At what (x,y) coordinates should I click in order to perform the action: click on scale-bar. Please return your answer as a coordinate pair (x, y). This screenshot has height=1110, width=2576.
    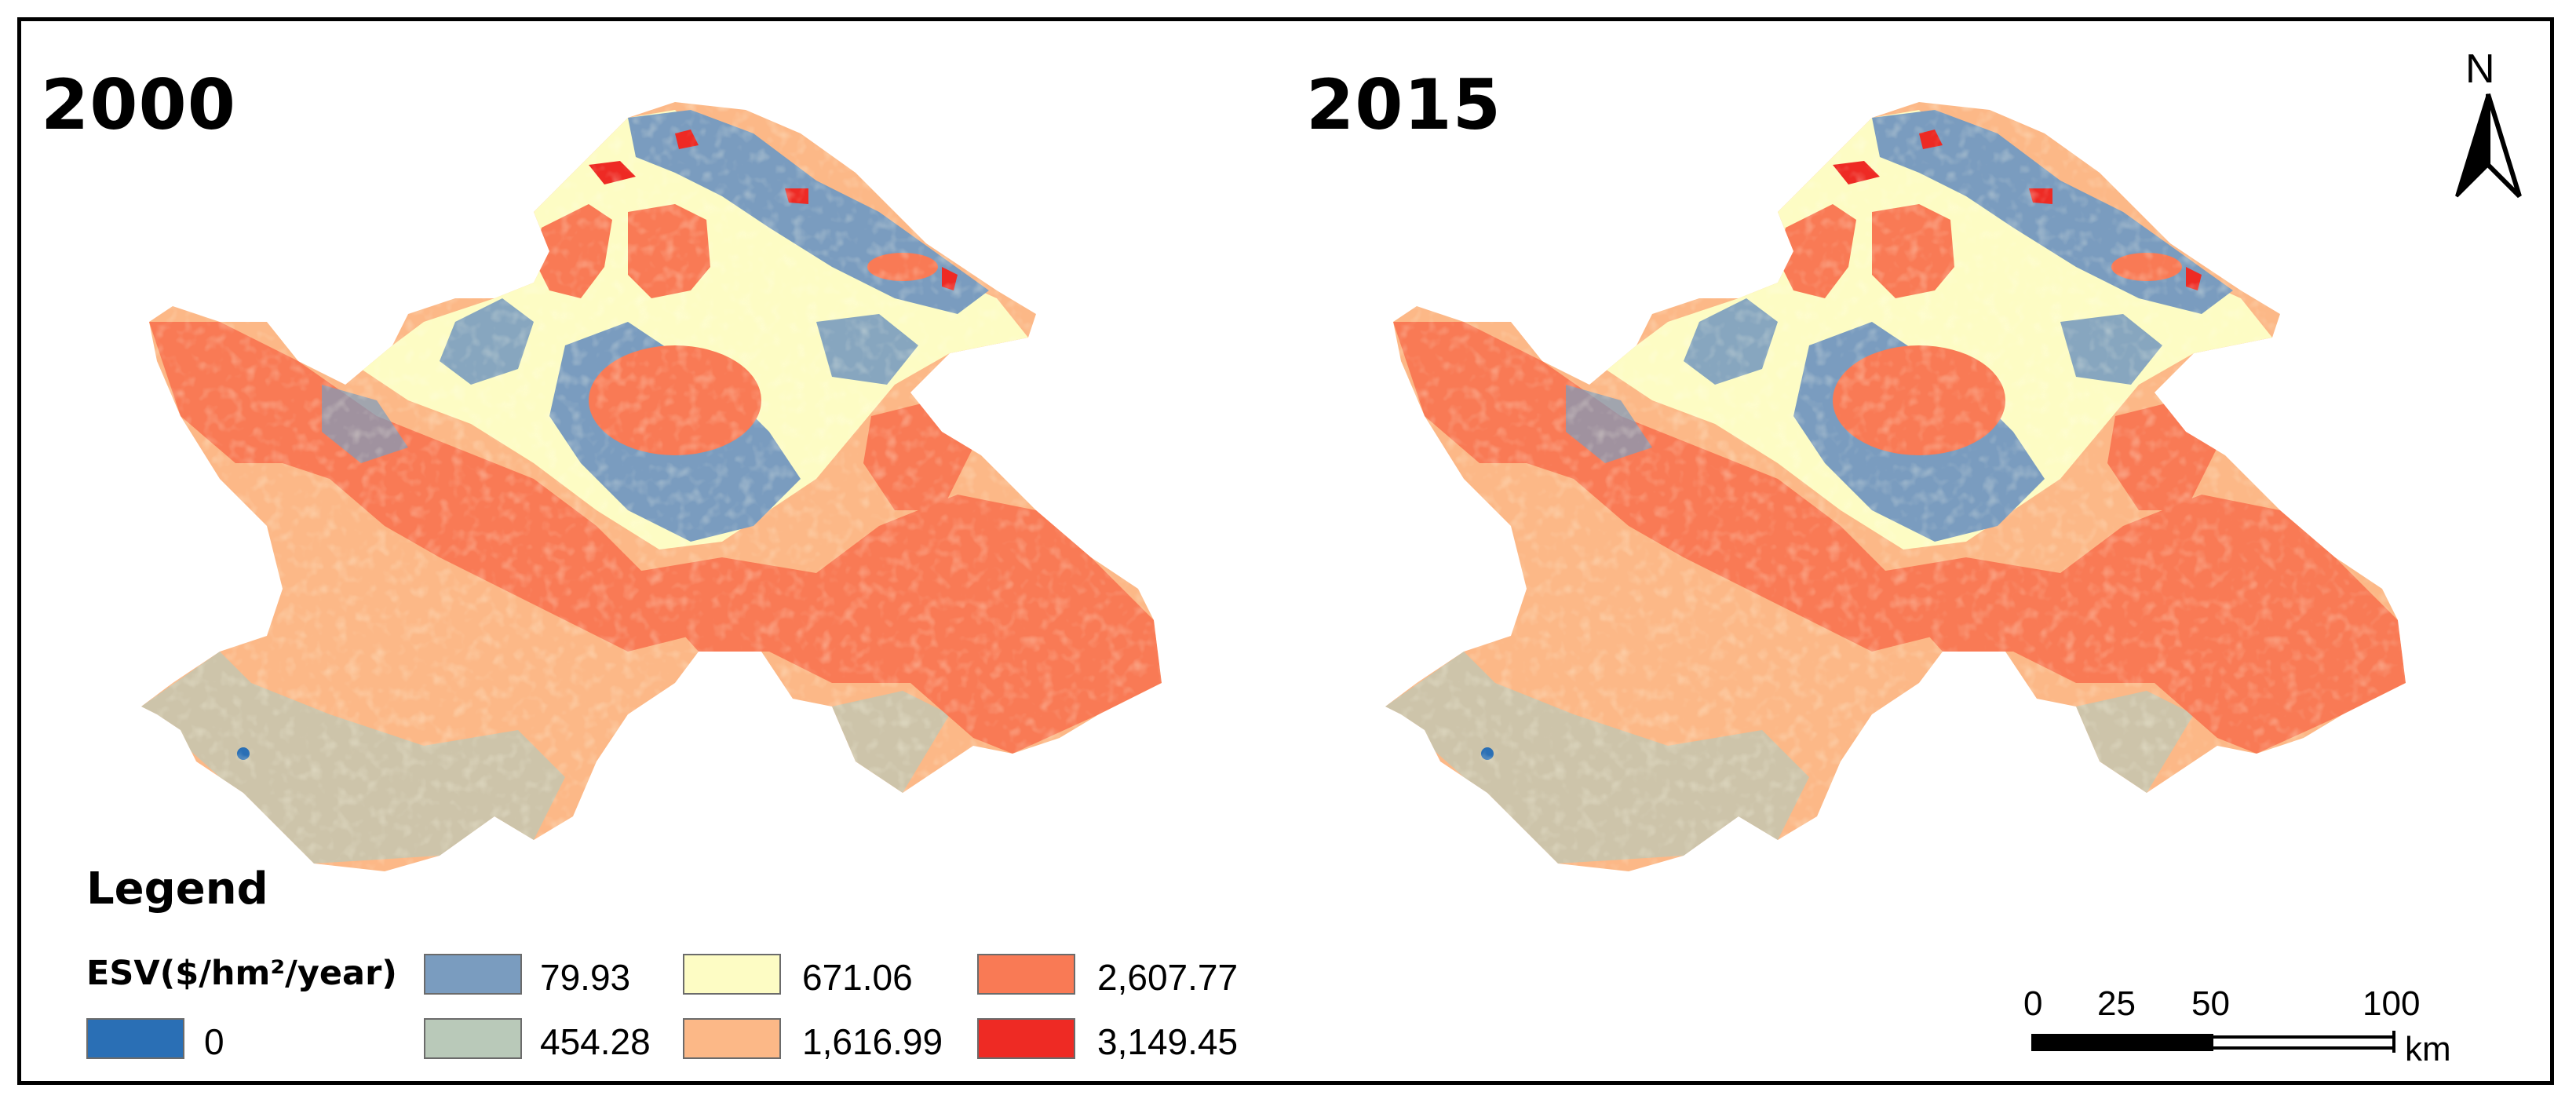
    Looking at the image, I should click on (2213, 1042).